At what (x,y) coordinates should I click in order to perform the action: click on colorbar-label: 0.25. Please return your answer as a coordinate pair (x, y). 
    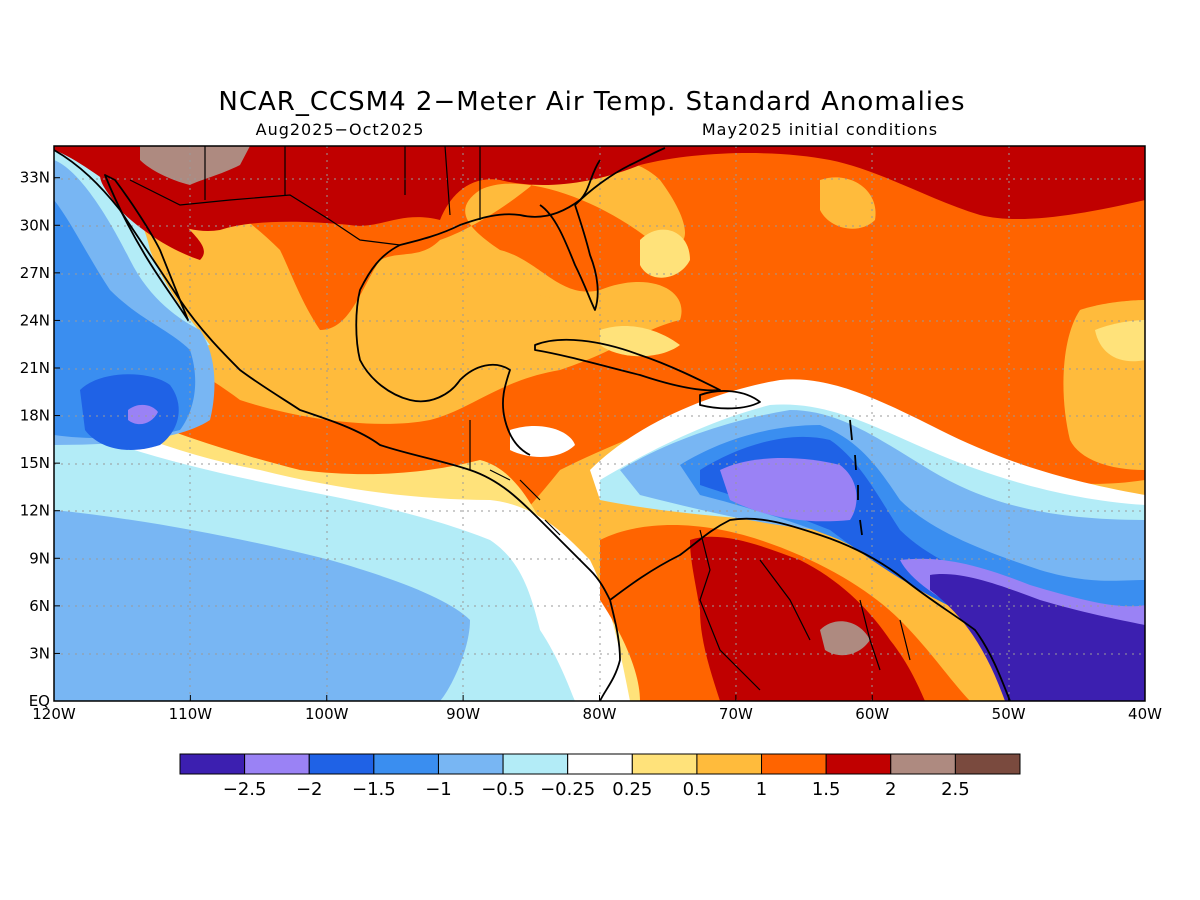
    Looking at the image, I should click on (632, 789).